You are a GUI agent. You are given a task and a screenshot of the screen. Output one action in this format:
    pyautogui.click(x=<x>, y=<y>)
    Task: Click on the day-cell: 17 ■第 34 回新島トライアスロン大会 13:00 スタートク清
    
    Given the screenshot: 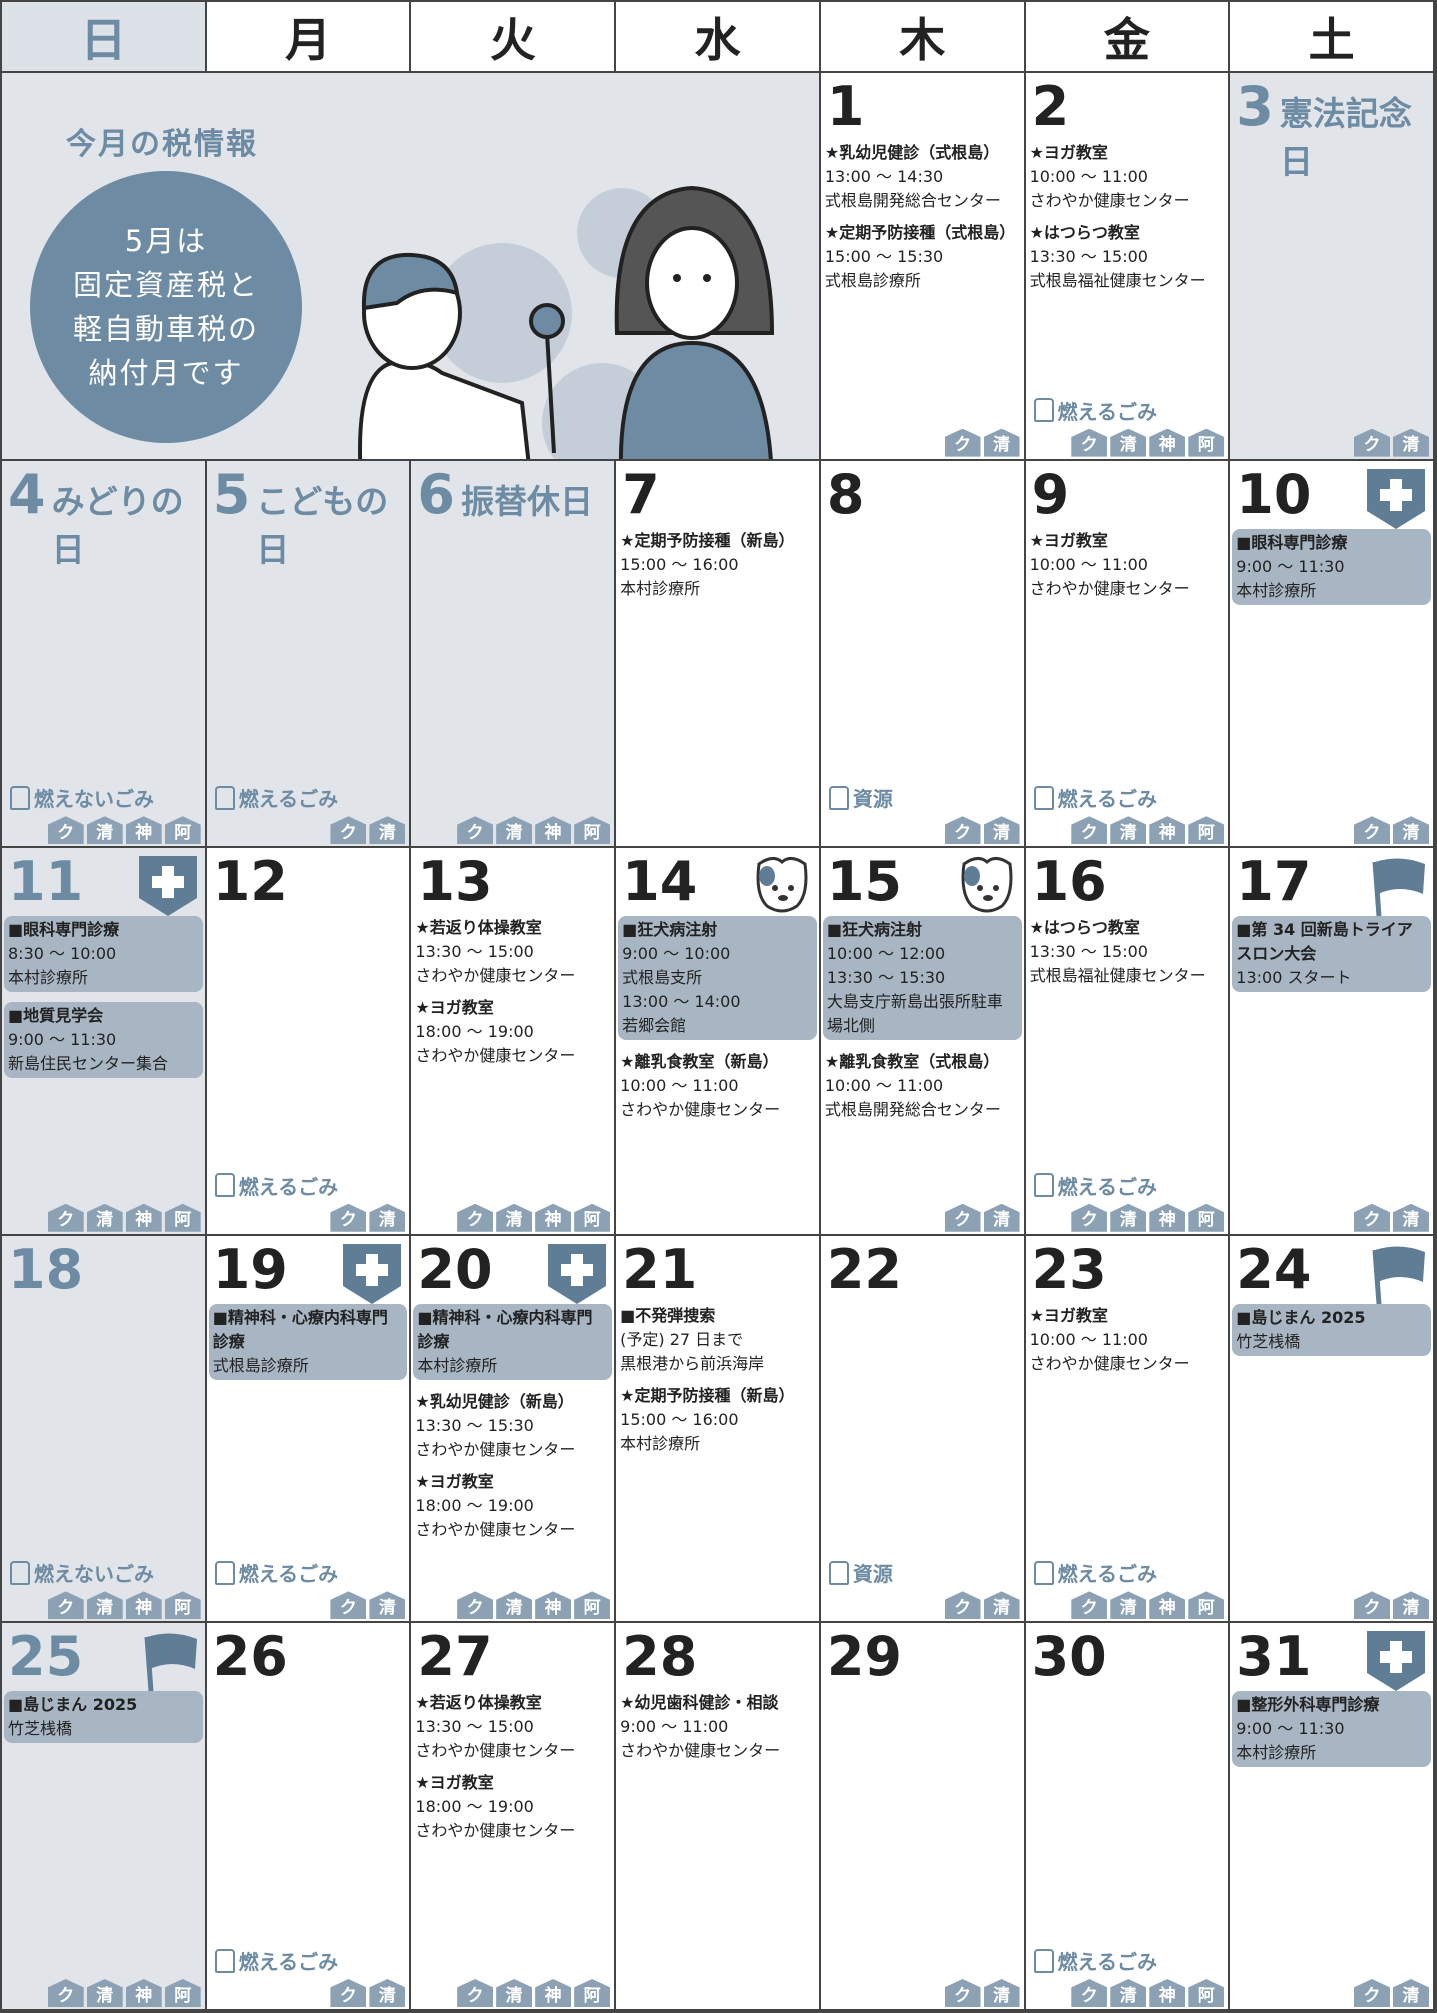 What is the action you would take?
    pyautogui.click(x=1332, y=1042)
    